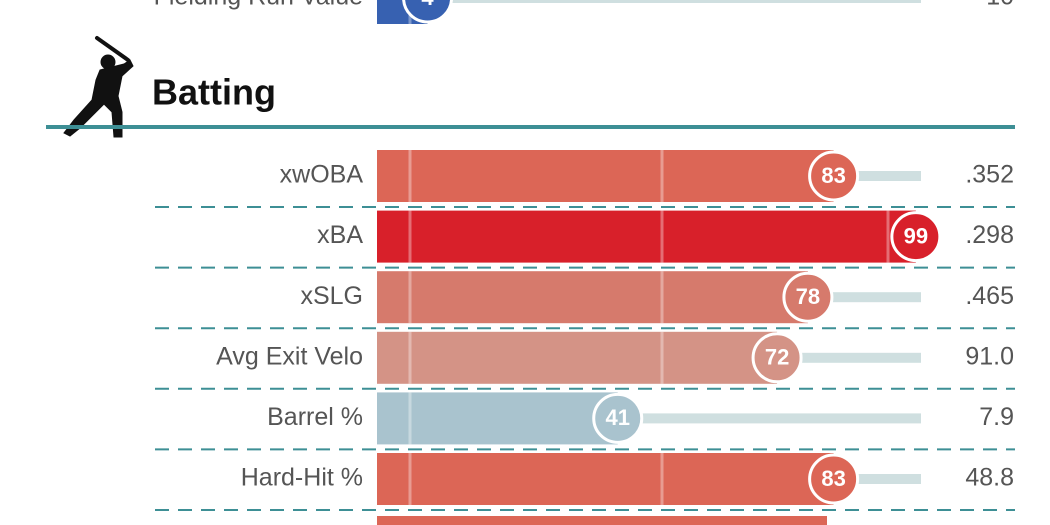  What do you see at coordinates (996, 417) in the screenshot?
I see `metric-value: 7.9` at bounding box center [996, 417].